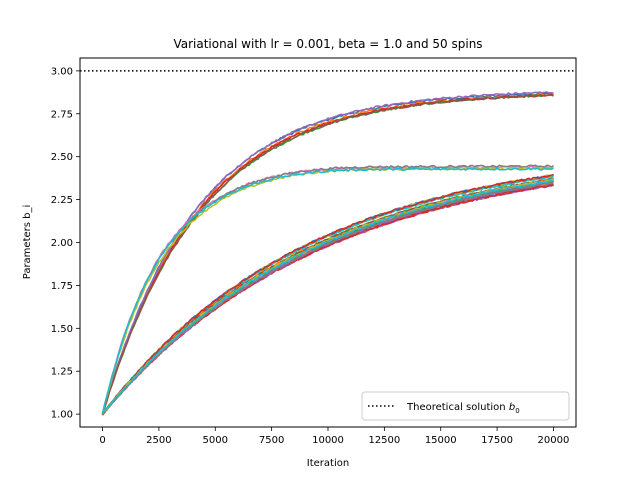 This screenshot has width=640, height=480. Describe the element at coordinates (517, 411) in the screenshot. I see `legend-label-subscript: 0` at that location.